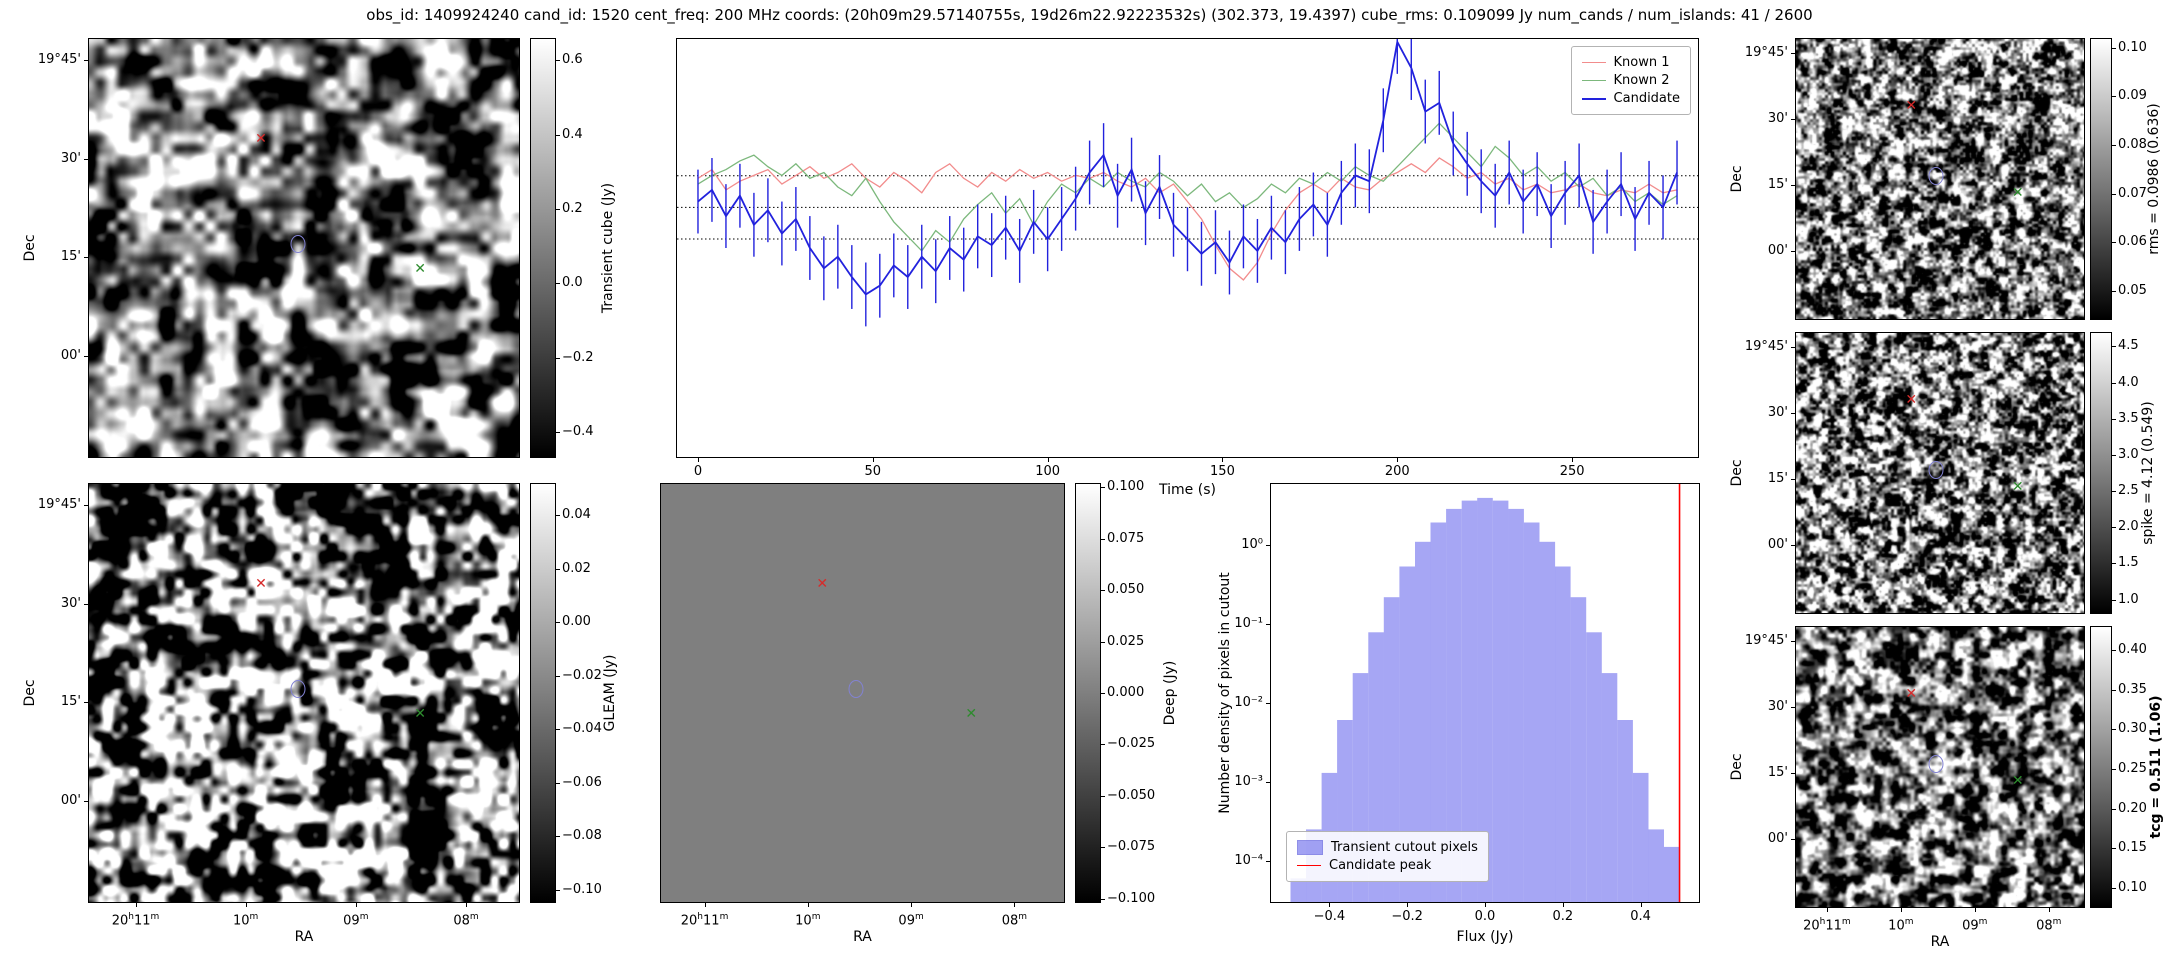 The image size is (2179, 960). I want to click on lightcurve-svg, so click(1187, 183).